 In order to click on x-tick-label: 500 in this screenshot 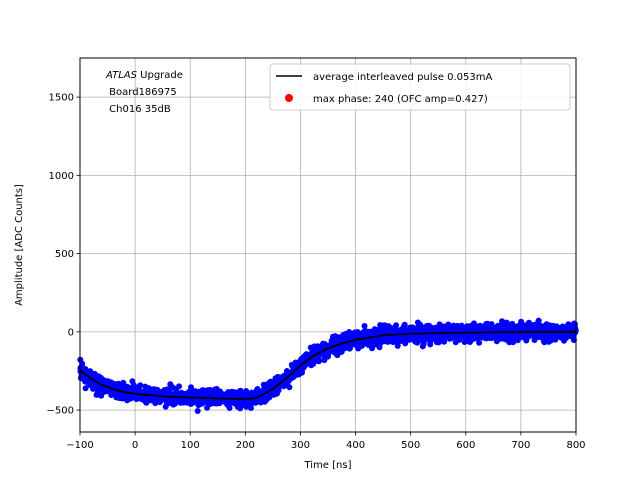, I will do `click(410, 445)`.